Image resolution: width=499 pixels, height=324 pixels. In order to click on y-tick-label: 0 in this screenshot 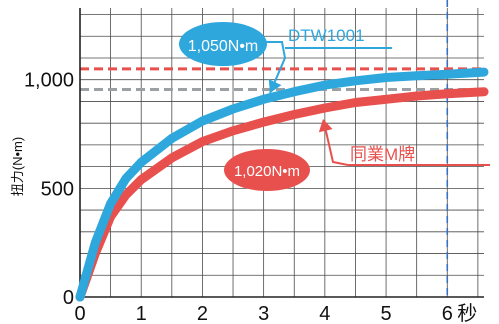, I will do `click(68, 298)`.